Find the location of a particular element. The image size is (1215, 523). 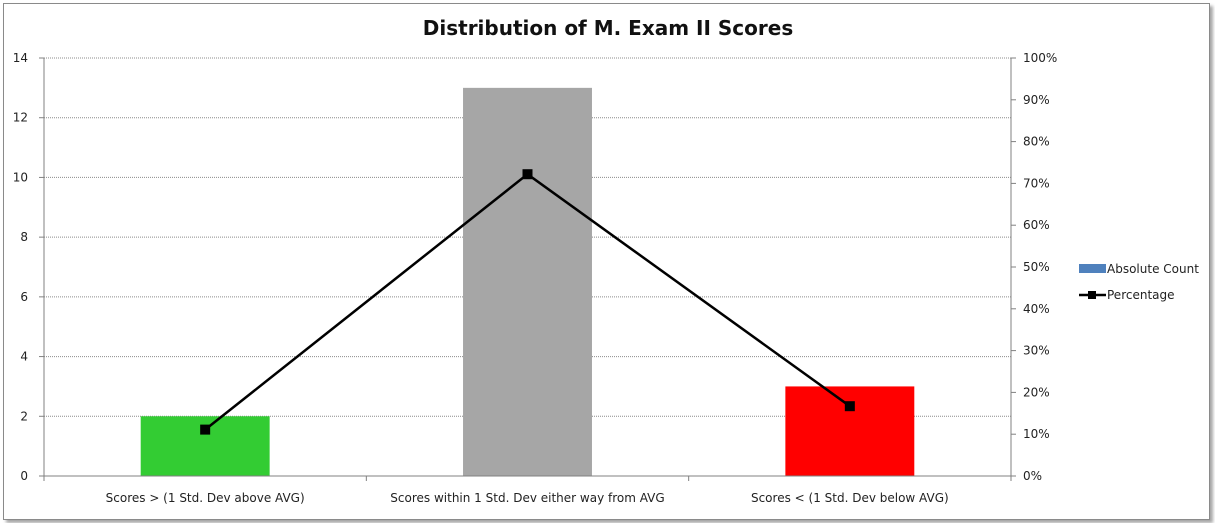

y2-tick-label: 10% is located at coordinates (1036, 434).